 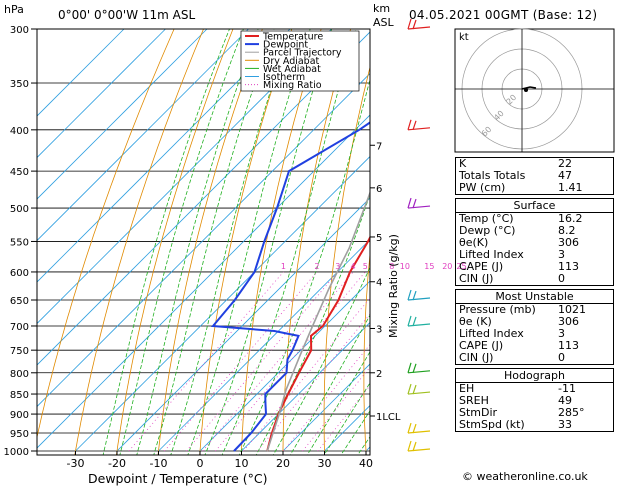 What do you see at coordinates (515, 424) in the screenshot?
I see `hodo-row: StmSpd (kt) 33` at bounding box center [515, 424].